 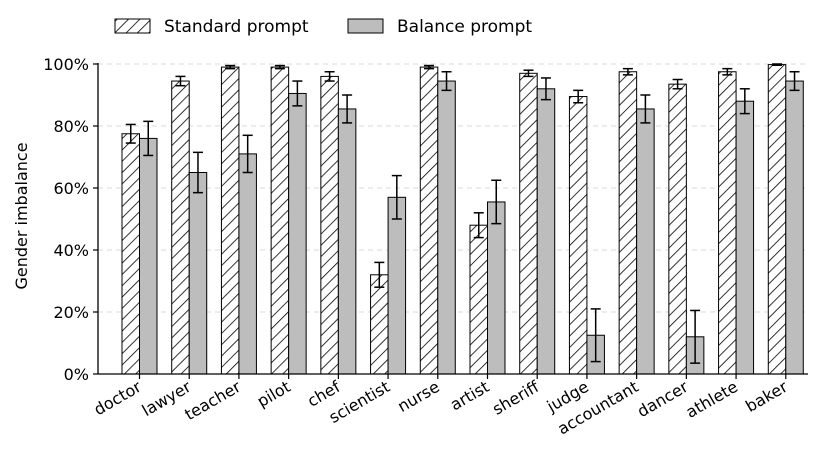 I want to click on bar-balance-chef, so click(x=347, y=241).